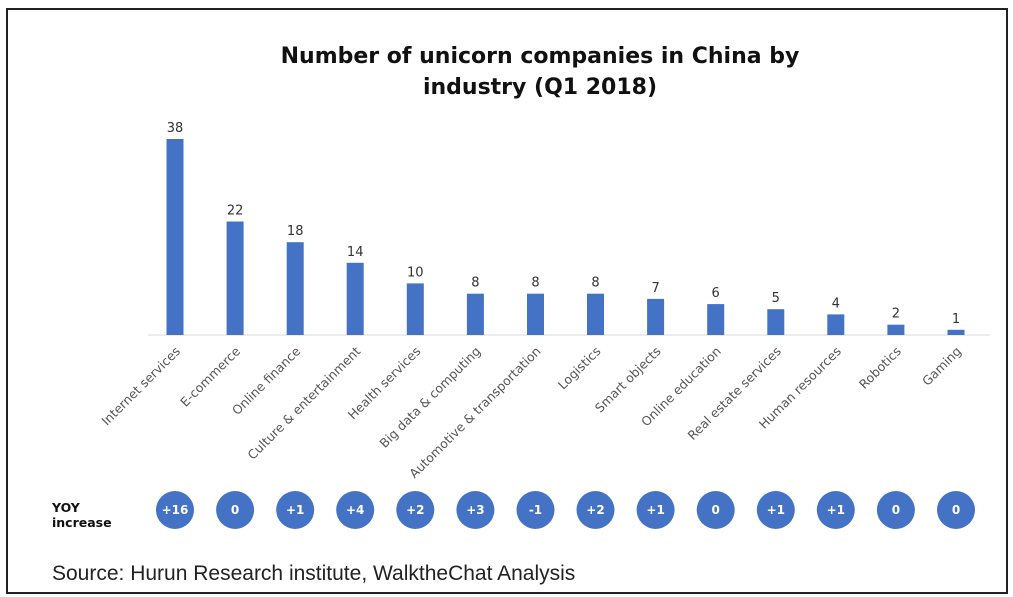  Describe the element at coordinates (565, 510) in the screenshot. I see `yoy-badges-group: +16 0 +1 +4 +2 +3 -1 +2 +1 0 +1 +1 0 0` at that location.